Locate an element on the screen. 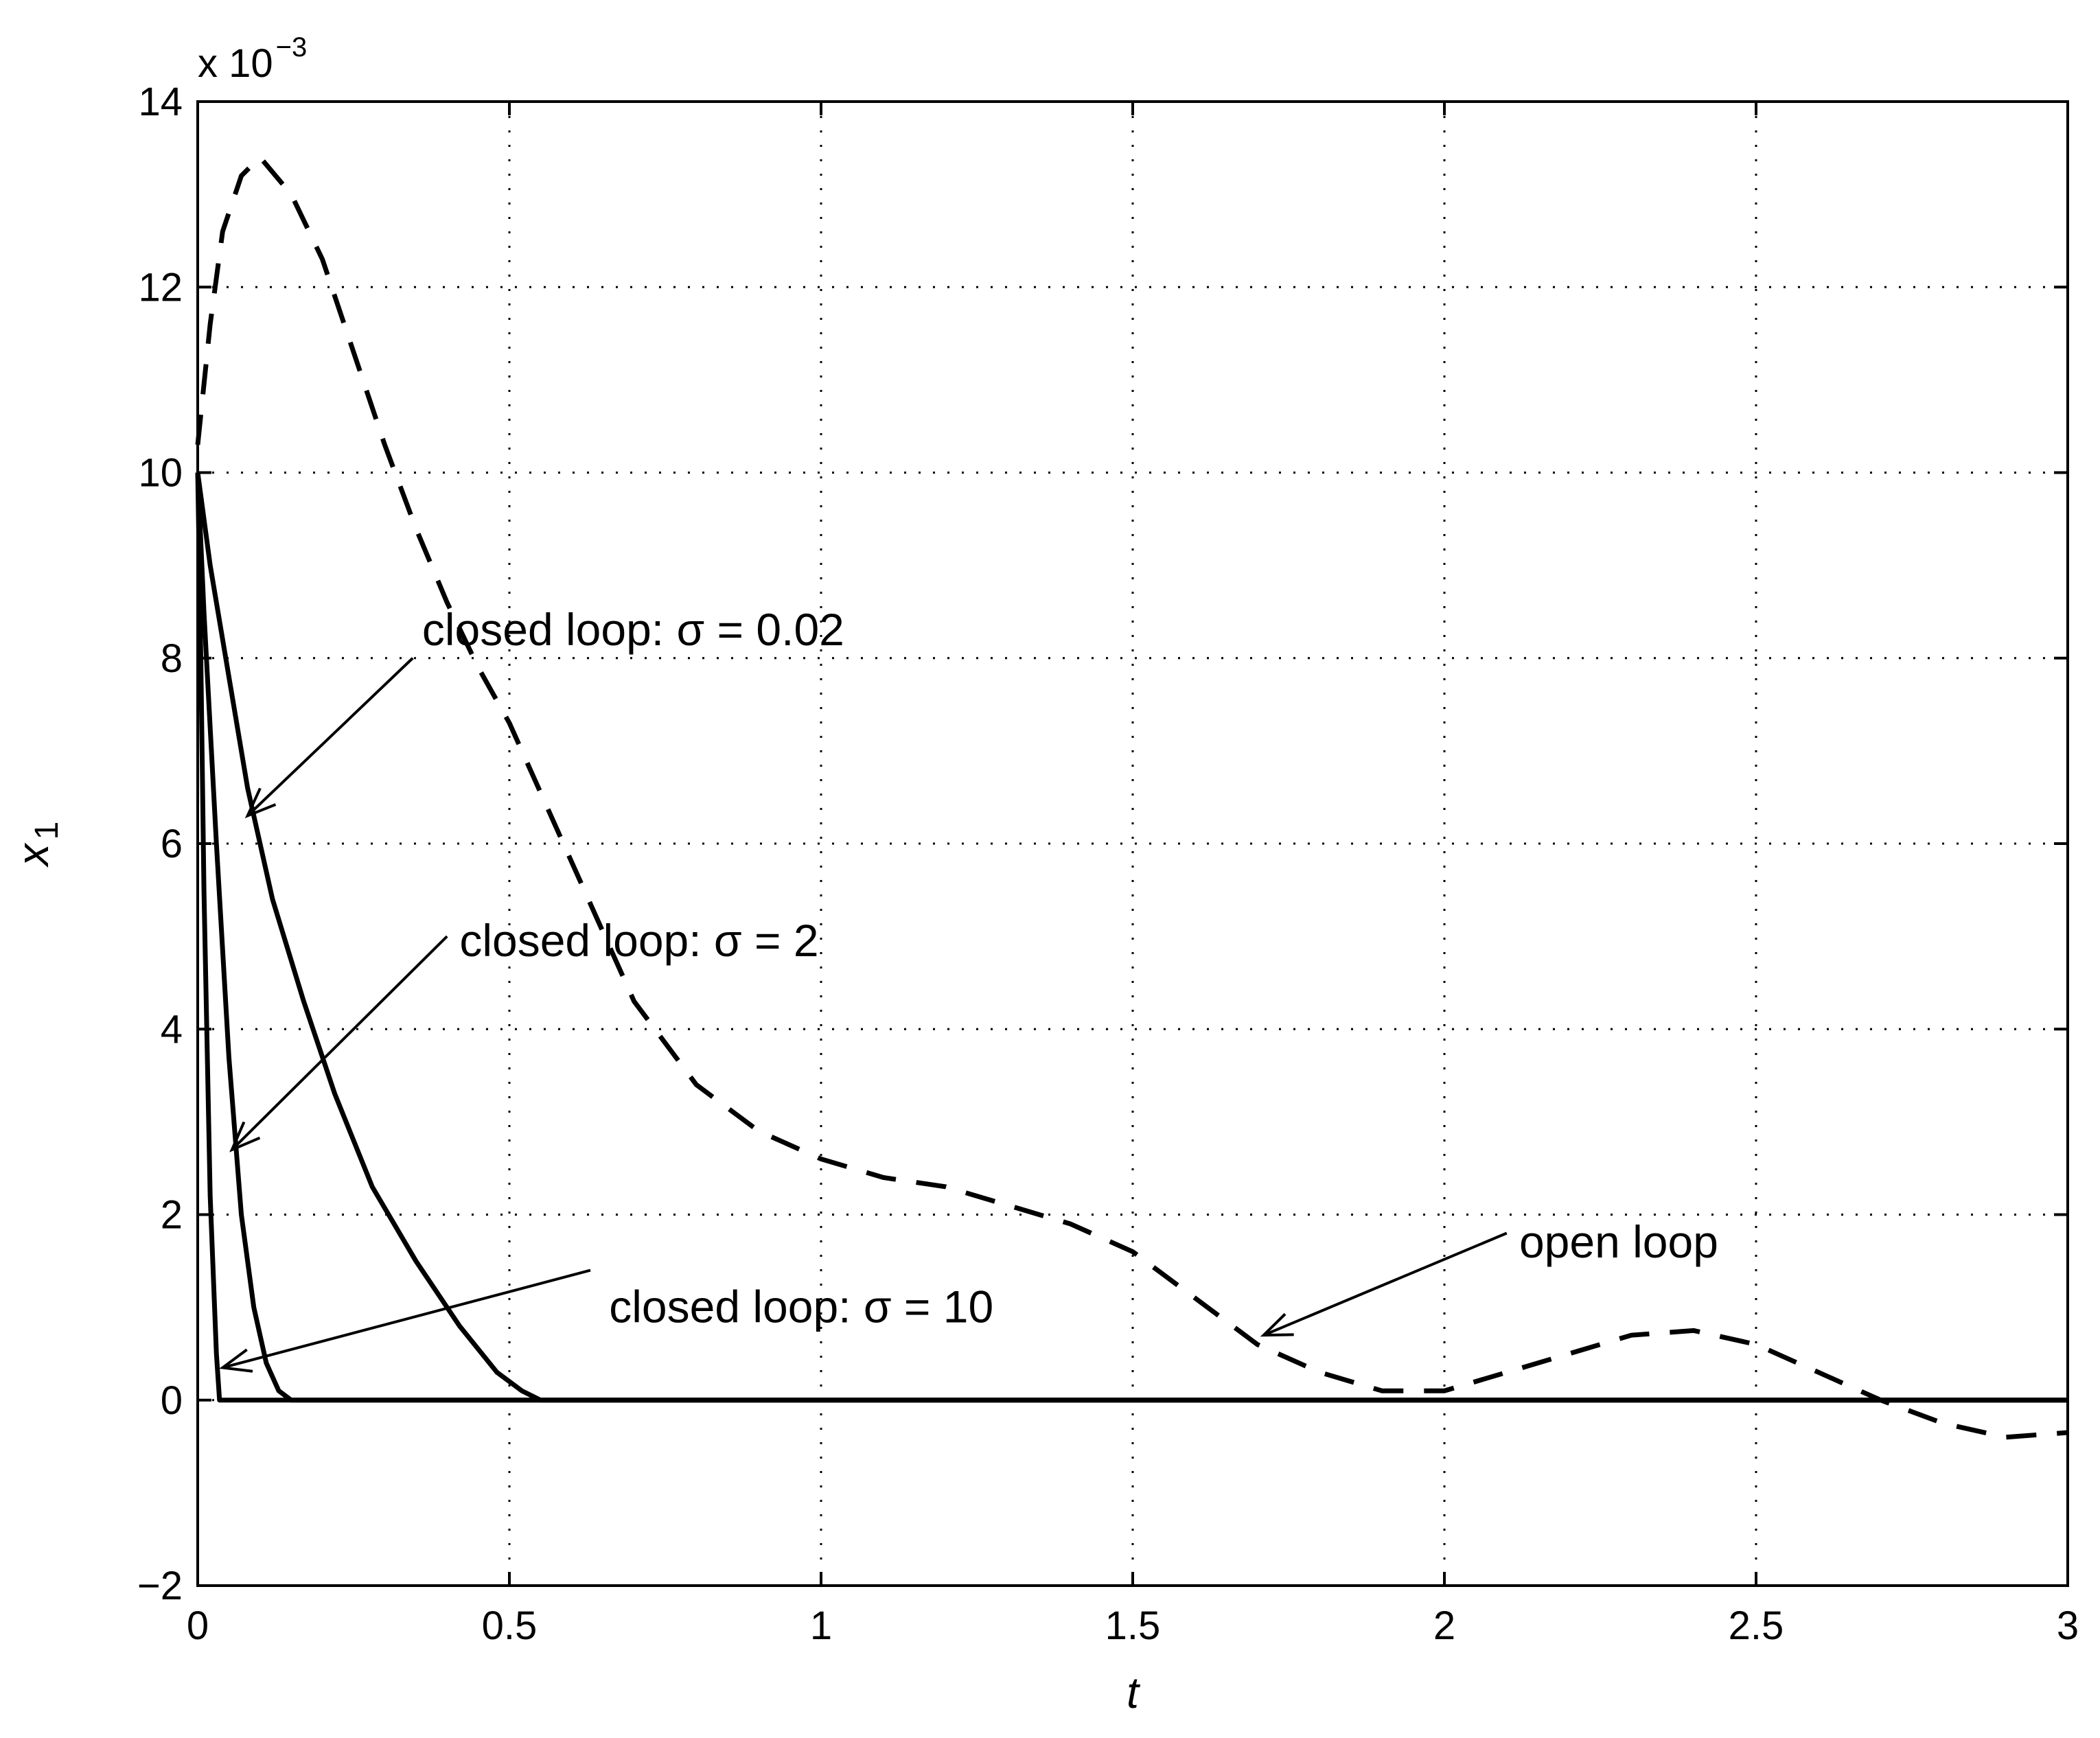 The height and width of the screenshot is (1738, 2100). annotation-label: open loop is located at coordinates (1619, 1241).